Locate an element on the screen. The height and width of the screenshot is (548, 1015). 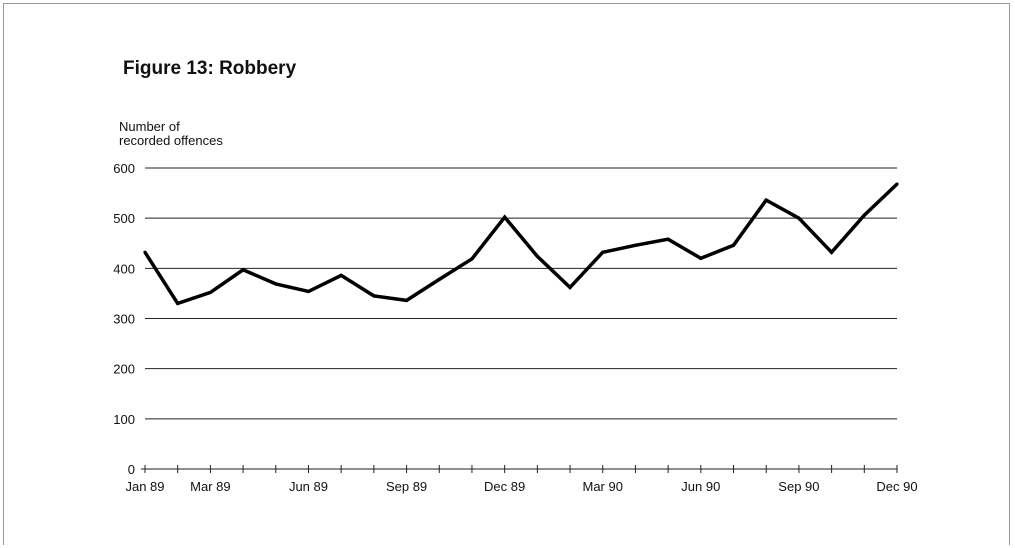
x-tick-label: Sep 89 is located at coordinates (406, 486).